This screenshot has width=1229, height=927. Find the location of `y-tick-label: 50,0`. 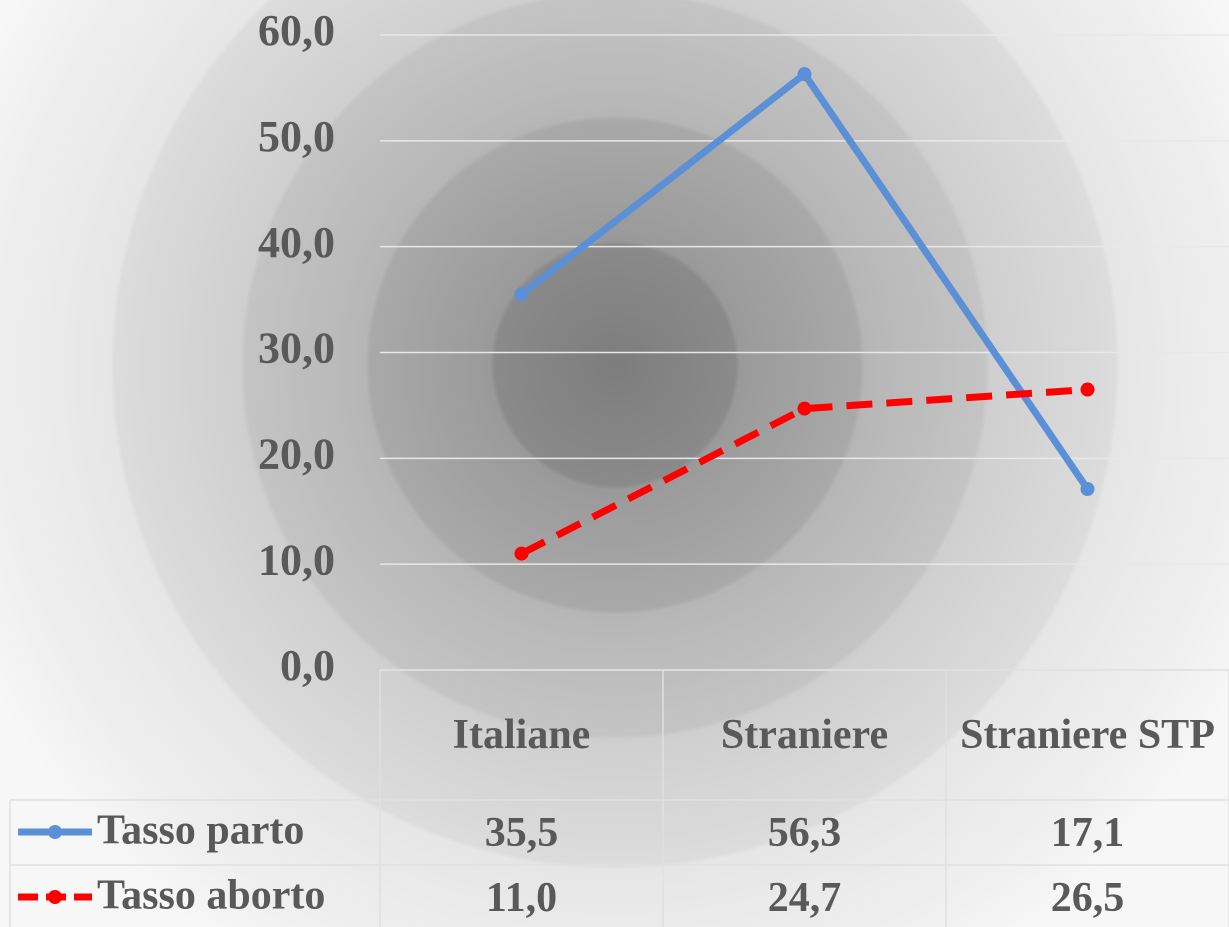

y-tick-label: 50,0 is located at coordinates (296, 136).